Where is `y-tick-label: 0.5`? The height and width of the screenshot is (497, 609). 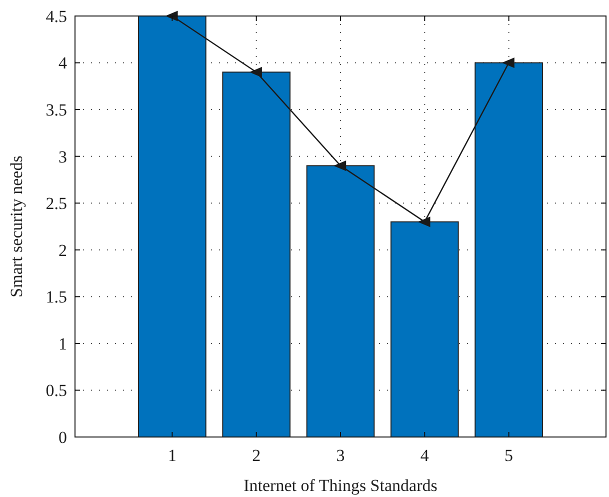 y-tick-label: 0.5 is located at coordinates (56, 390).